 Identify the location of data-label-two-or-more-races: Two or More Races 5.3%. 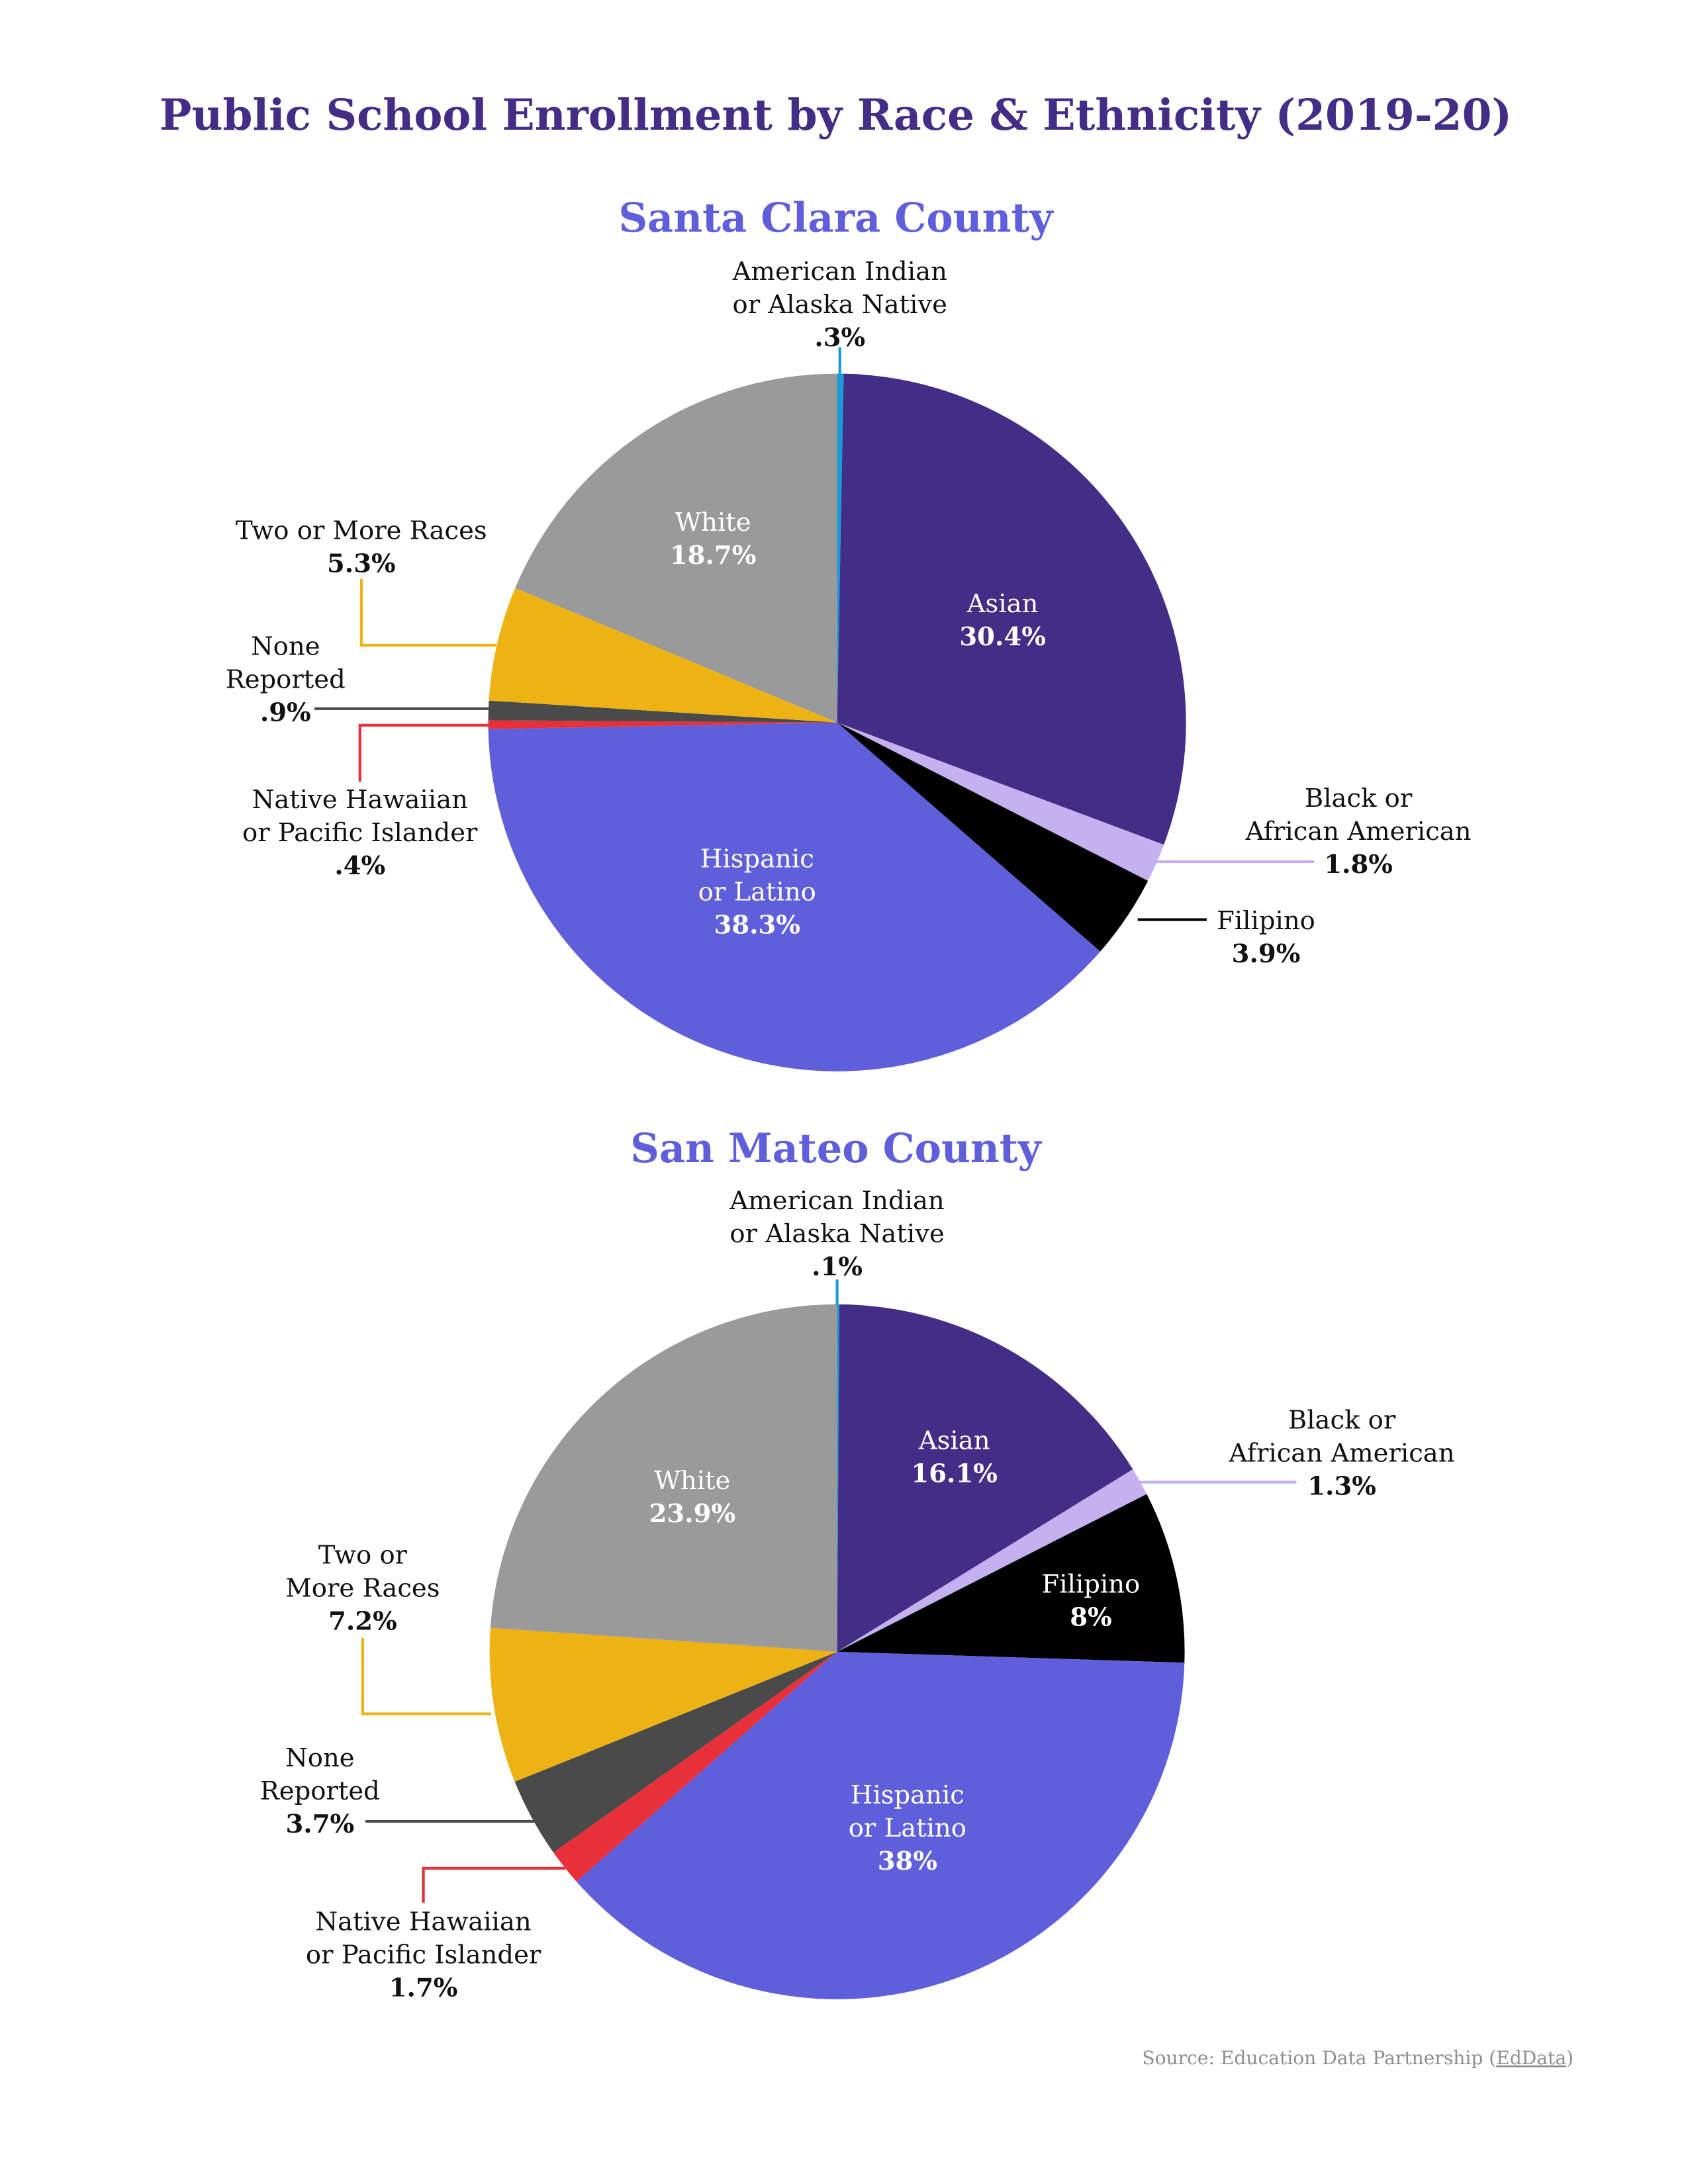
(361, 547).